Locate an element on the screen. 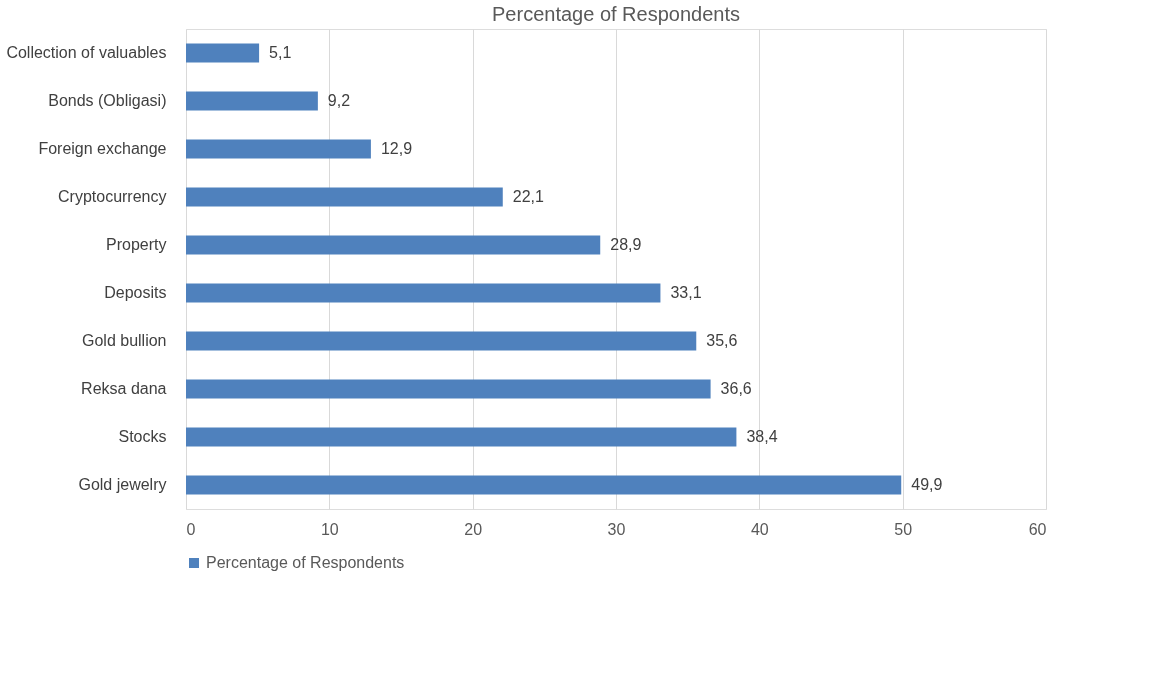 The width and height of the screenshot is (1160, 675). y-tick-label: Gold bullion is located at coordinates (124, 340).